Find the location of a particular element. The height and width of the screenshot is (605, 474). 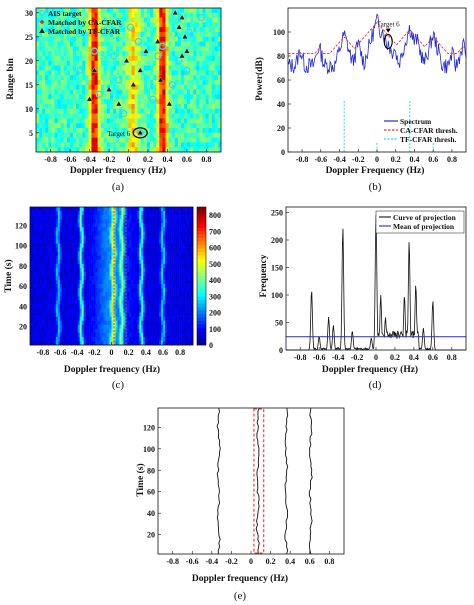

b-xtick-label: -0.6 is located at coordinates (320, 159).